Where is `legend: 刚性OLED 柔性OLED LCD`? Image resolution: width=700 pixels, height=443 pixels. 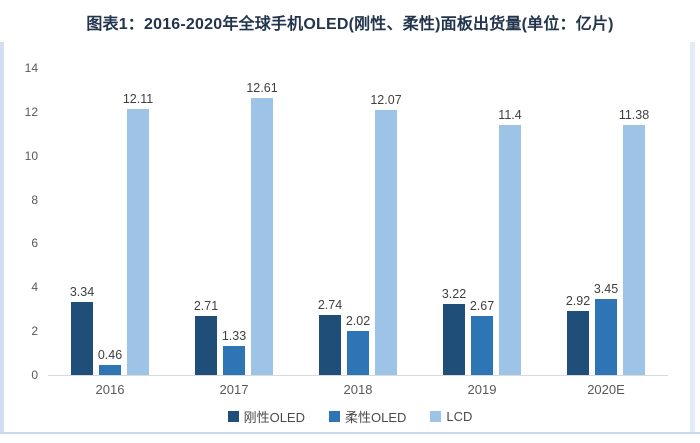
legend: 刚性OLED 柔性OLED LCD is located at coordinates (350, 416).